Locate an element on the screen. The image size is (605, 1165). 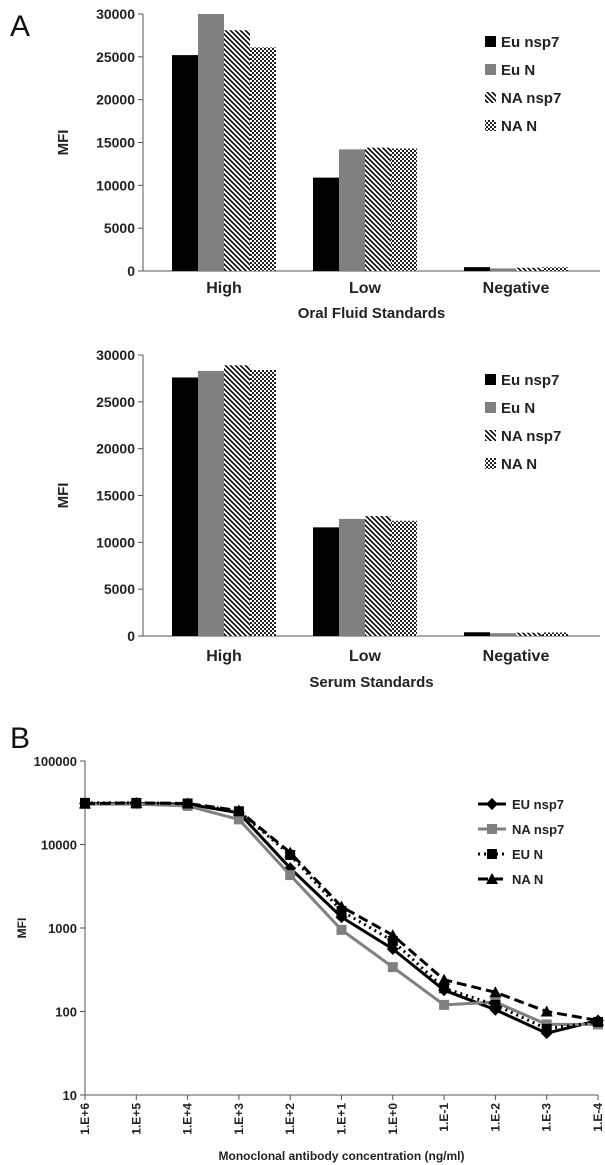
legend-marker-eu-nsp7 is located at coordinates (492, 804).